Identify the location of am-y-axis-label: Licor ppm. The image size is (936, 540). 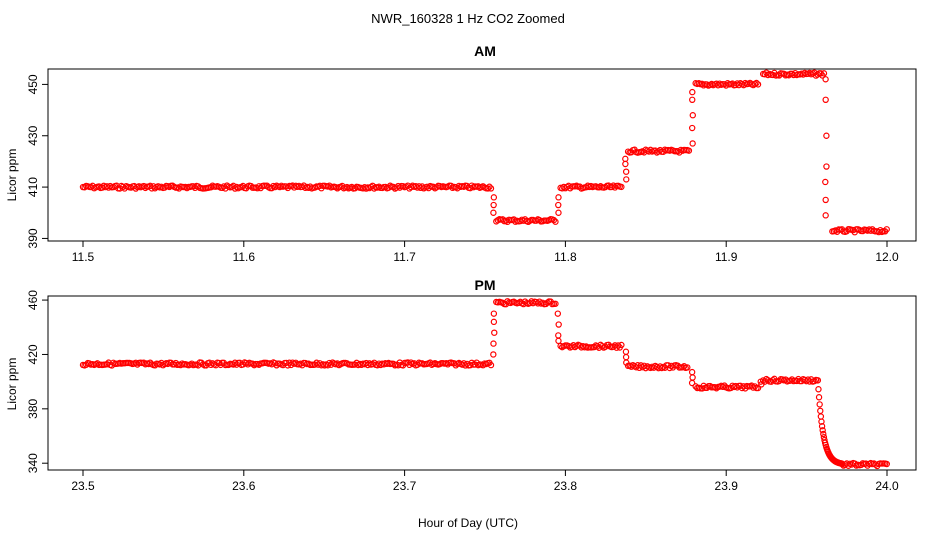
(12, 175).